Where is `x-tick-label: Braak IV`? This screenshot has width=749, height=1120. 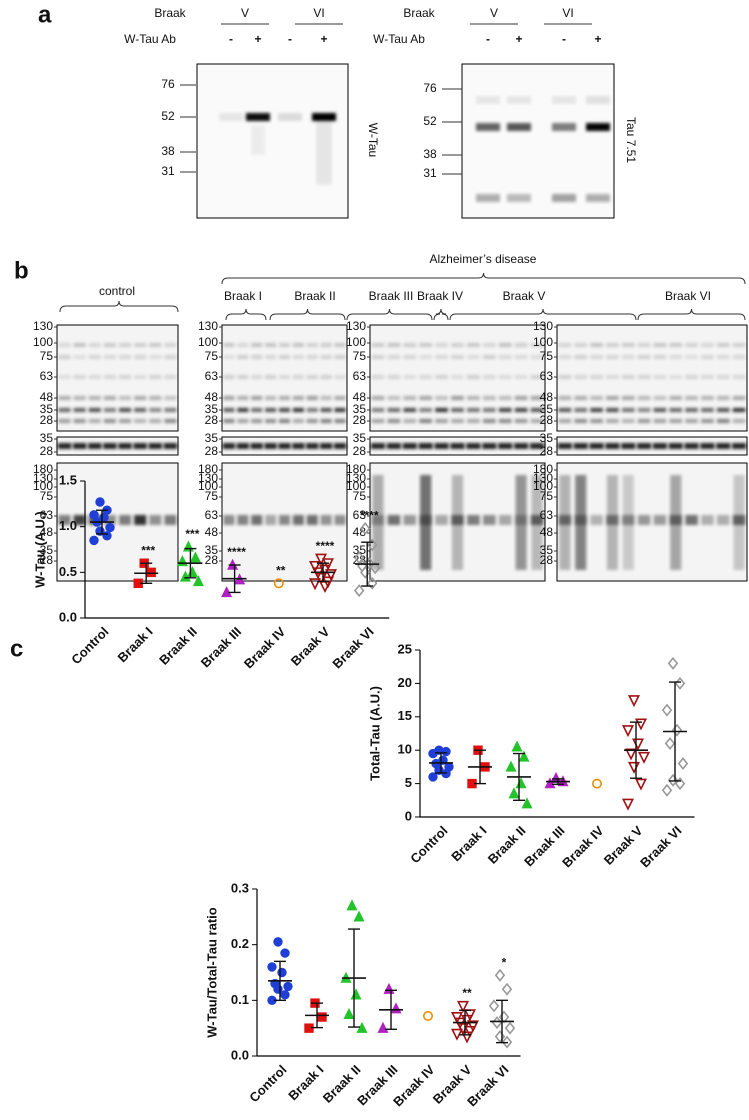 x-tick-label: Braak IV is located at coordinates (414, 1086).